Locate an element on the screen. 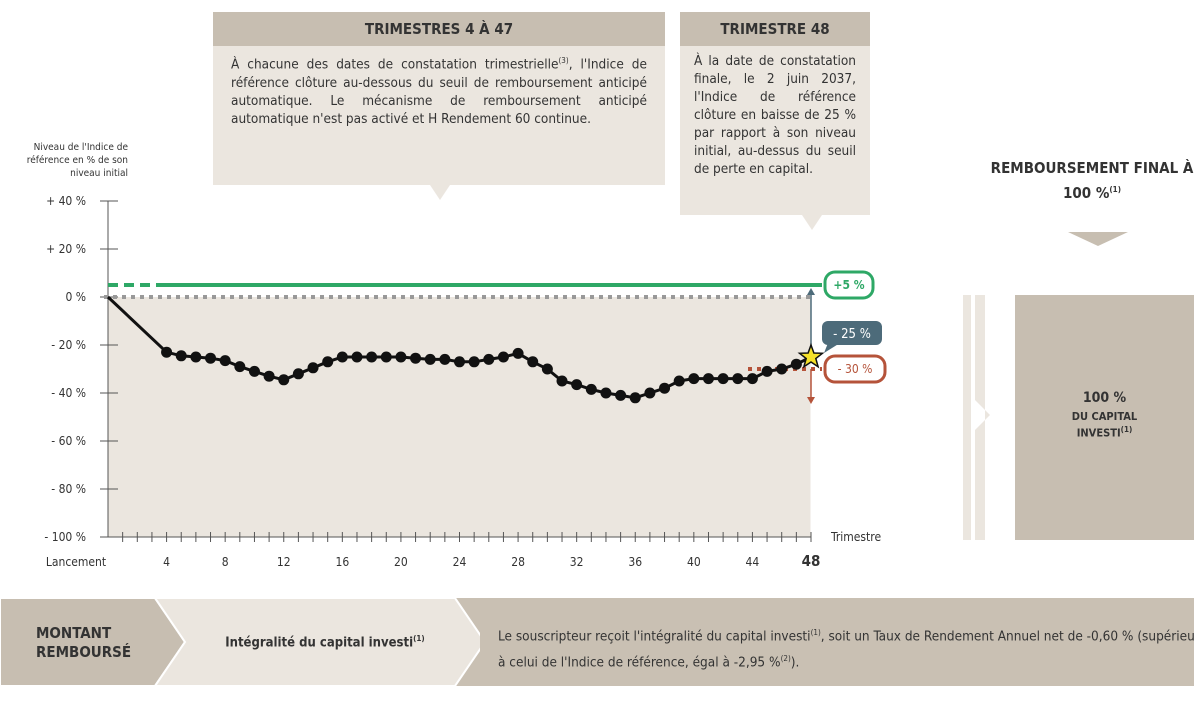 The image size is (1194, 711). y-tick-label: - 80 % is located at coordinates (68, 489).